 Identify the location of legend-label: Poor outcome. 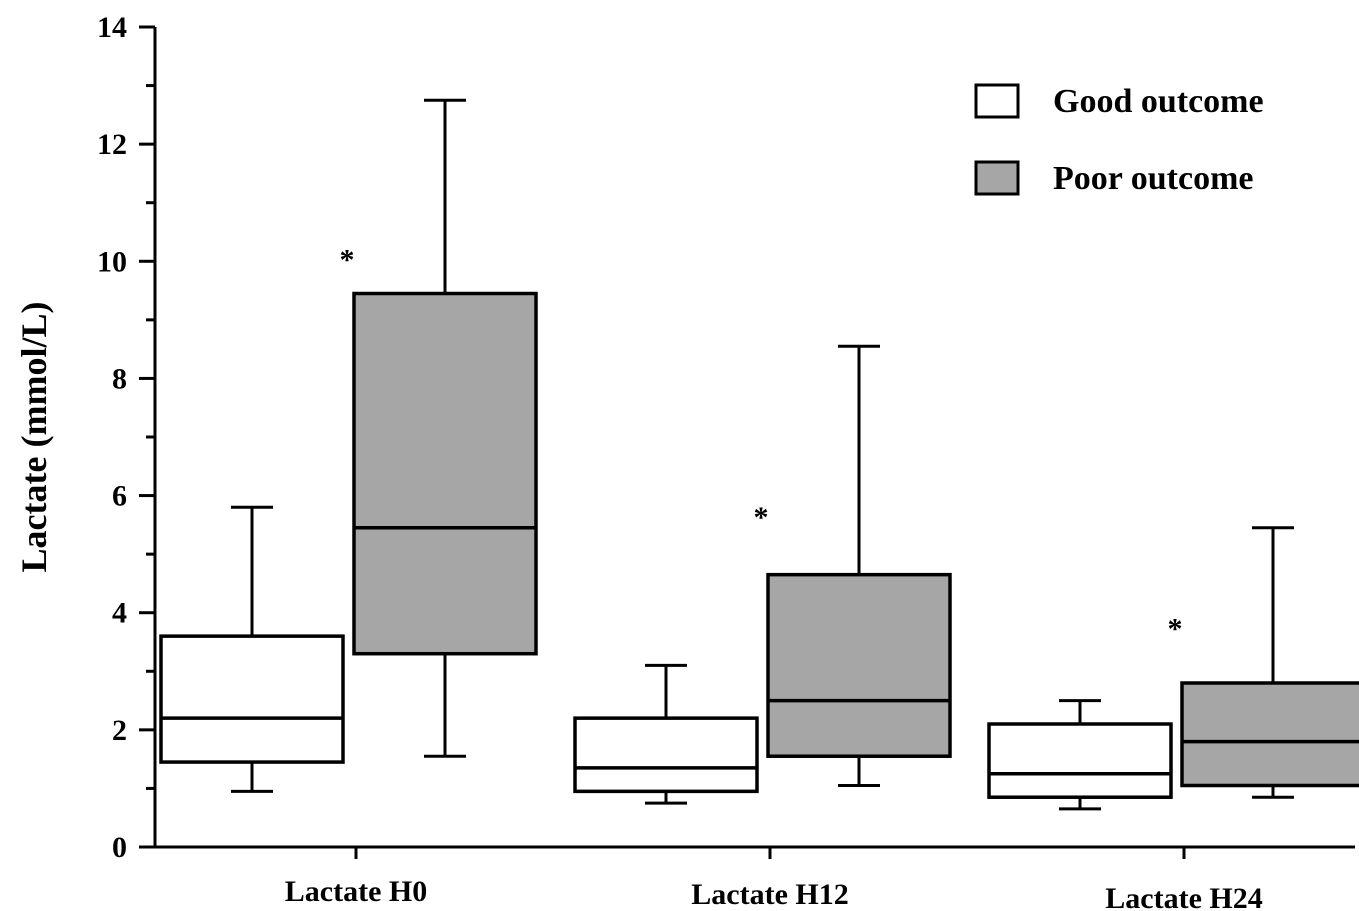
(1153, 178).